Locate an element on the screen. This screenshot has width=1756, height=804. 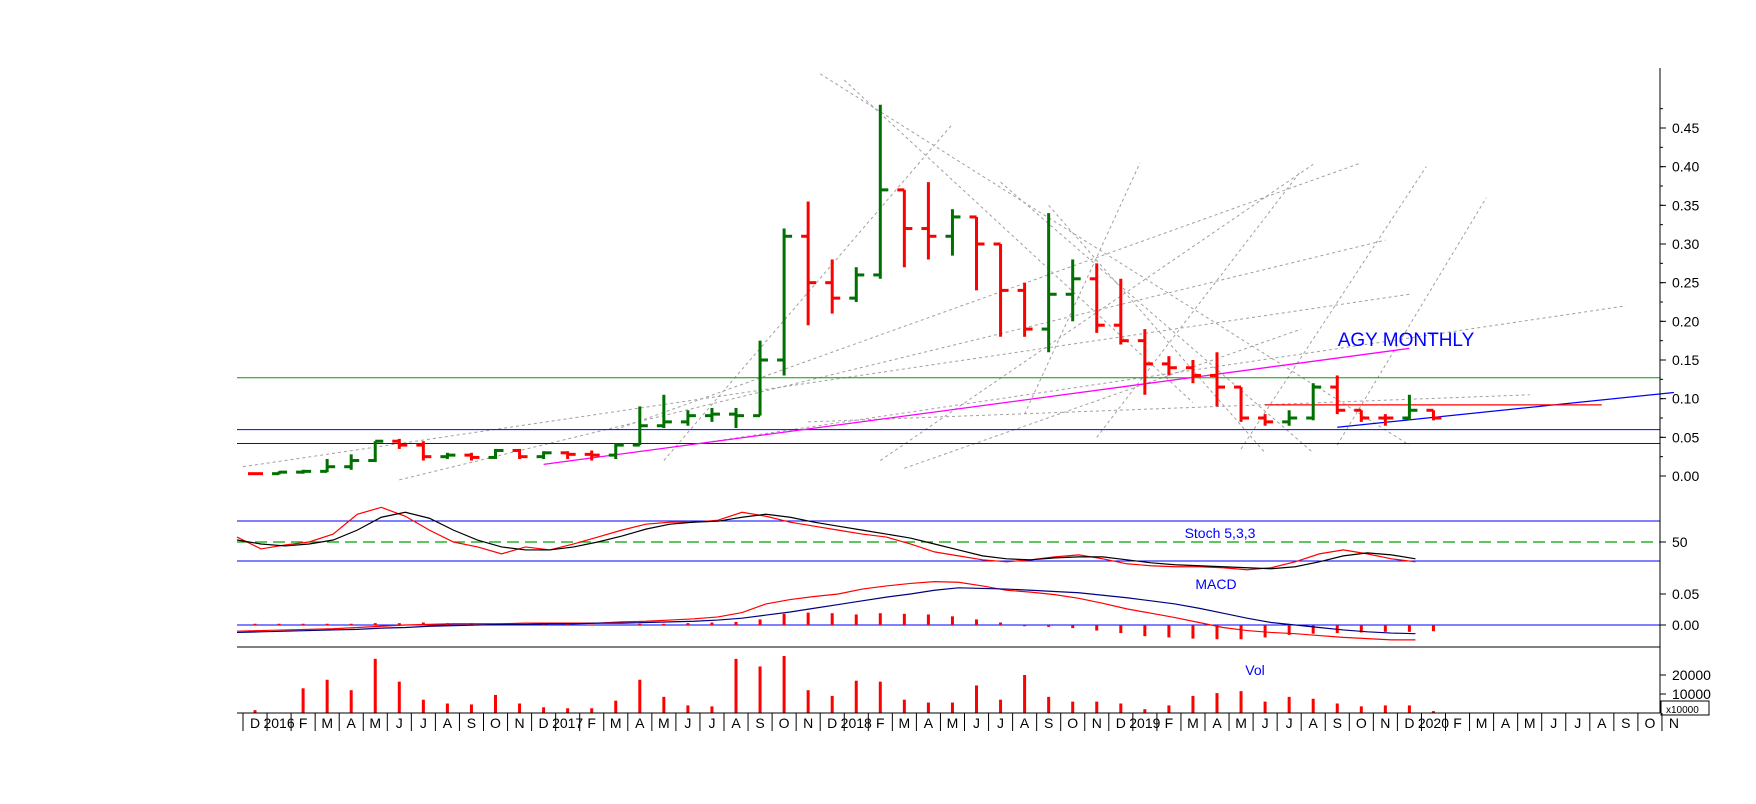
stoch-d-line is located at coordinates (826, 540).